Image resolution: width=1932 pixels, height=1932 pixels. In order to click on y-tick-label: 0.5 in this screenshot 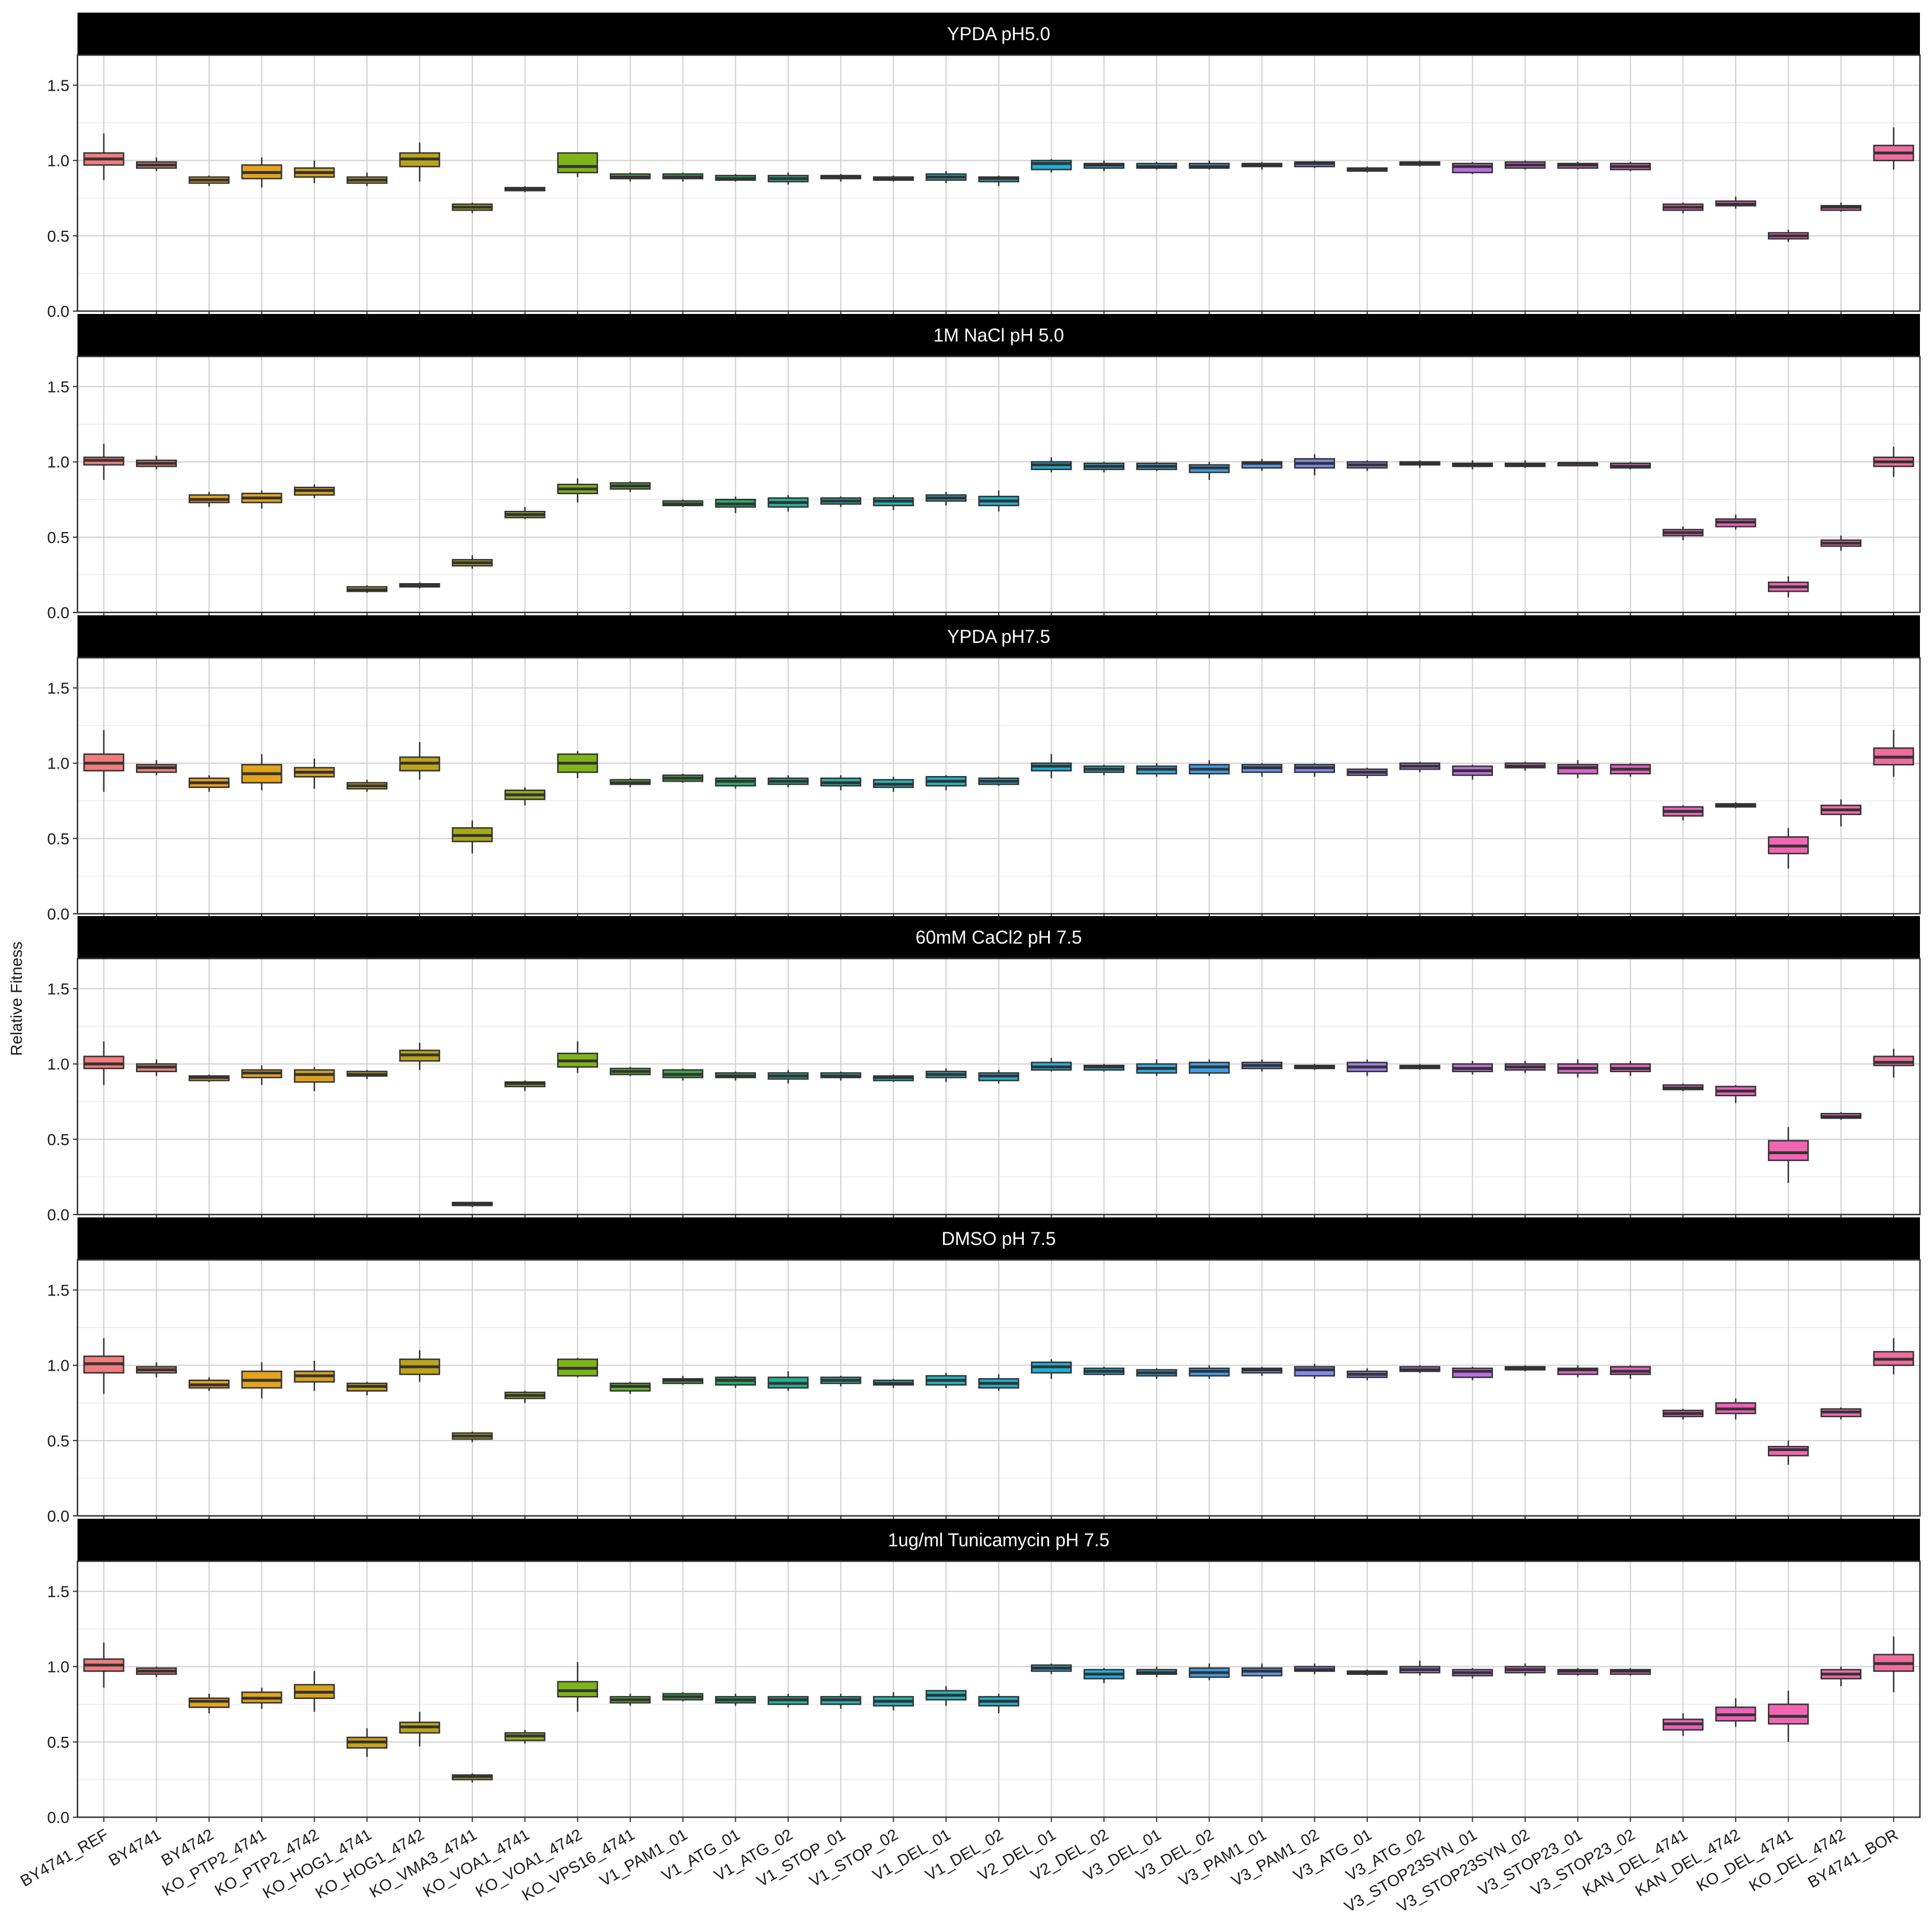, I will do `click(58, 236)`.